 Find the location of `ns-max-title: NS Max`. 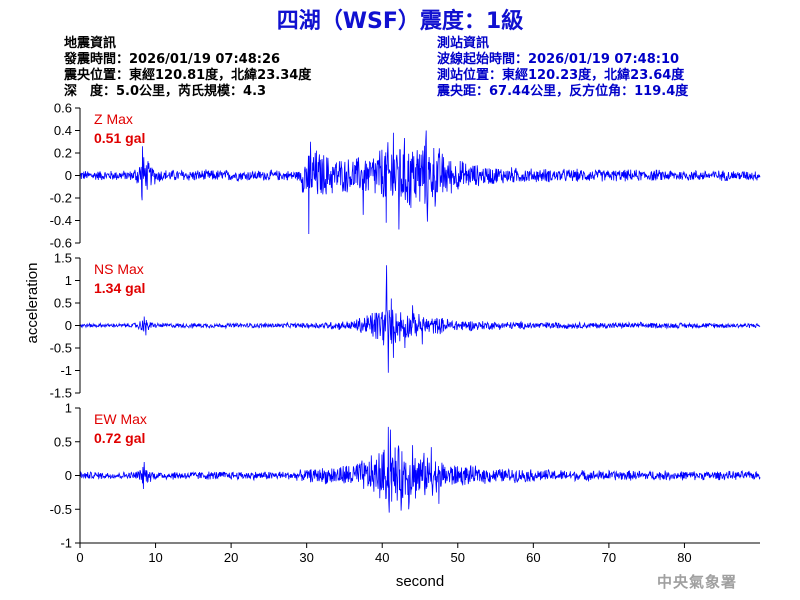

ns-max-title: NS Max is located at coordinates (119, 269).